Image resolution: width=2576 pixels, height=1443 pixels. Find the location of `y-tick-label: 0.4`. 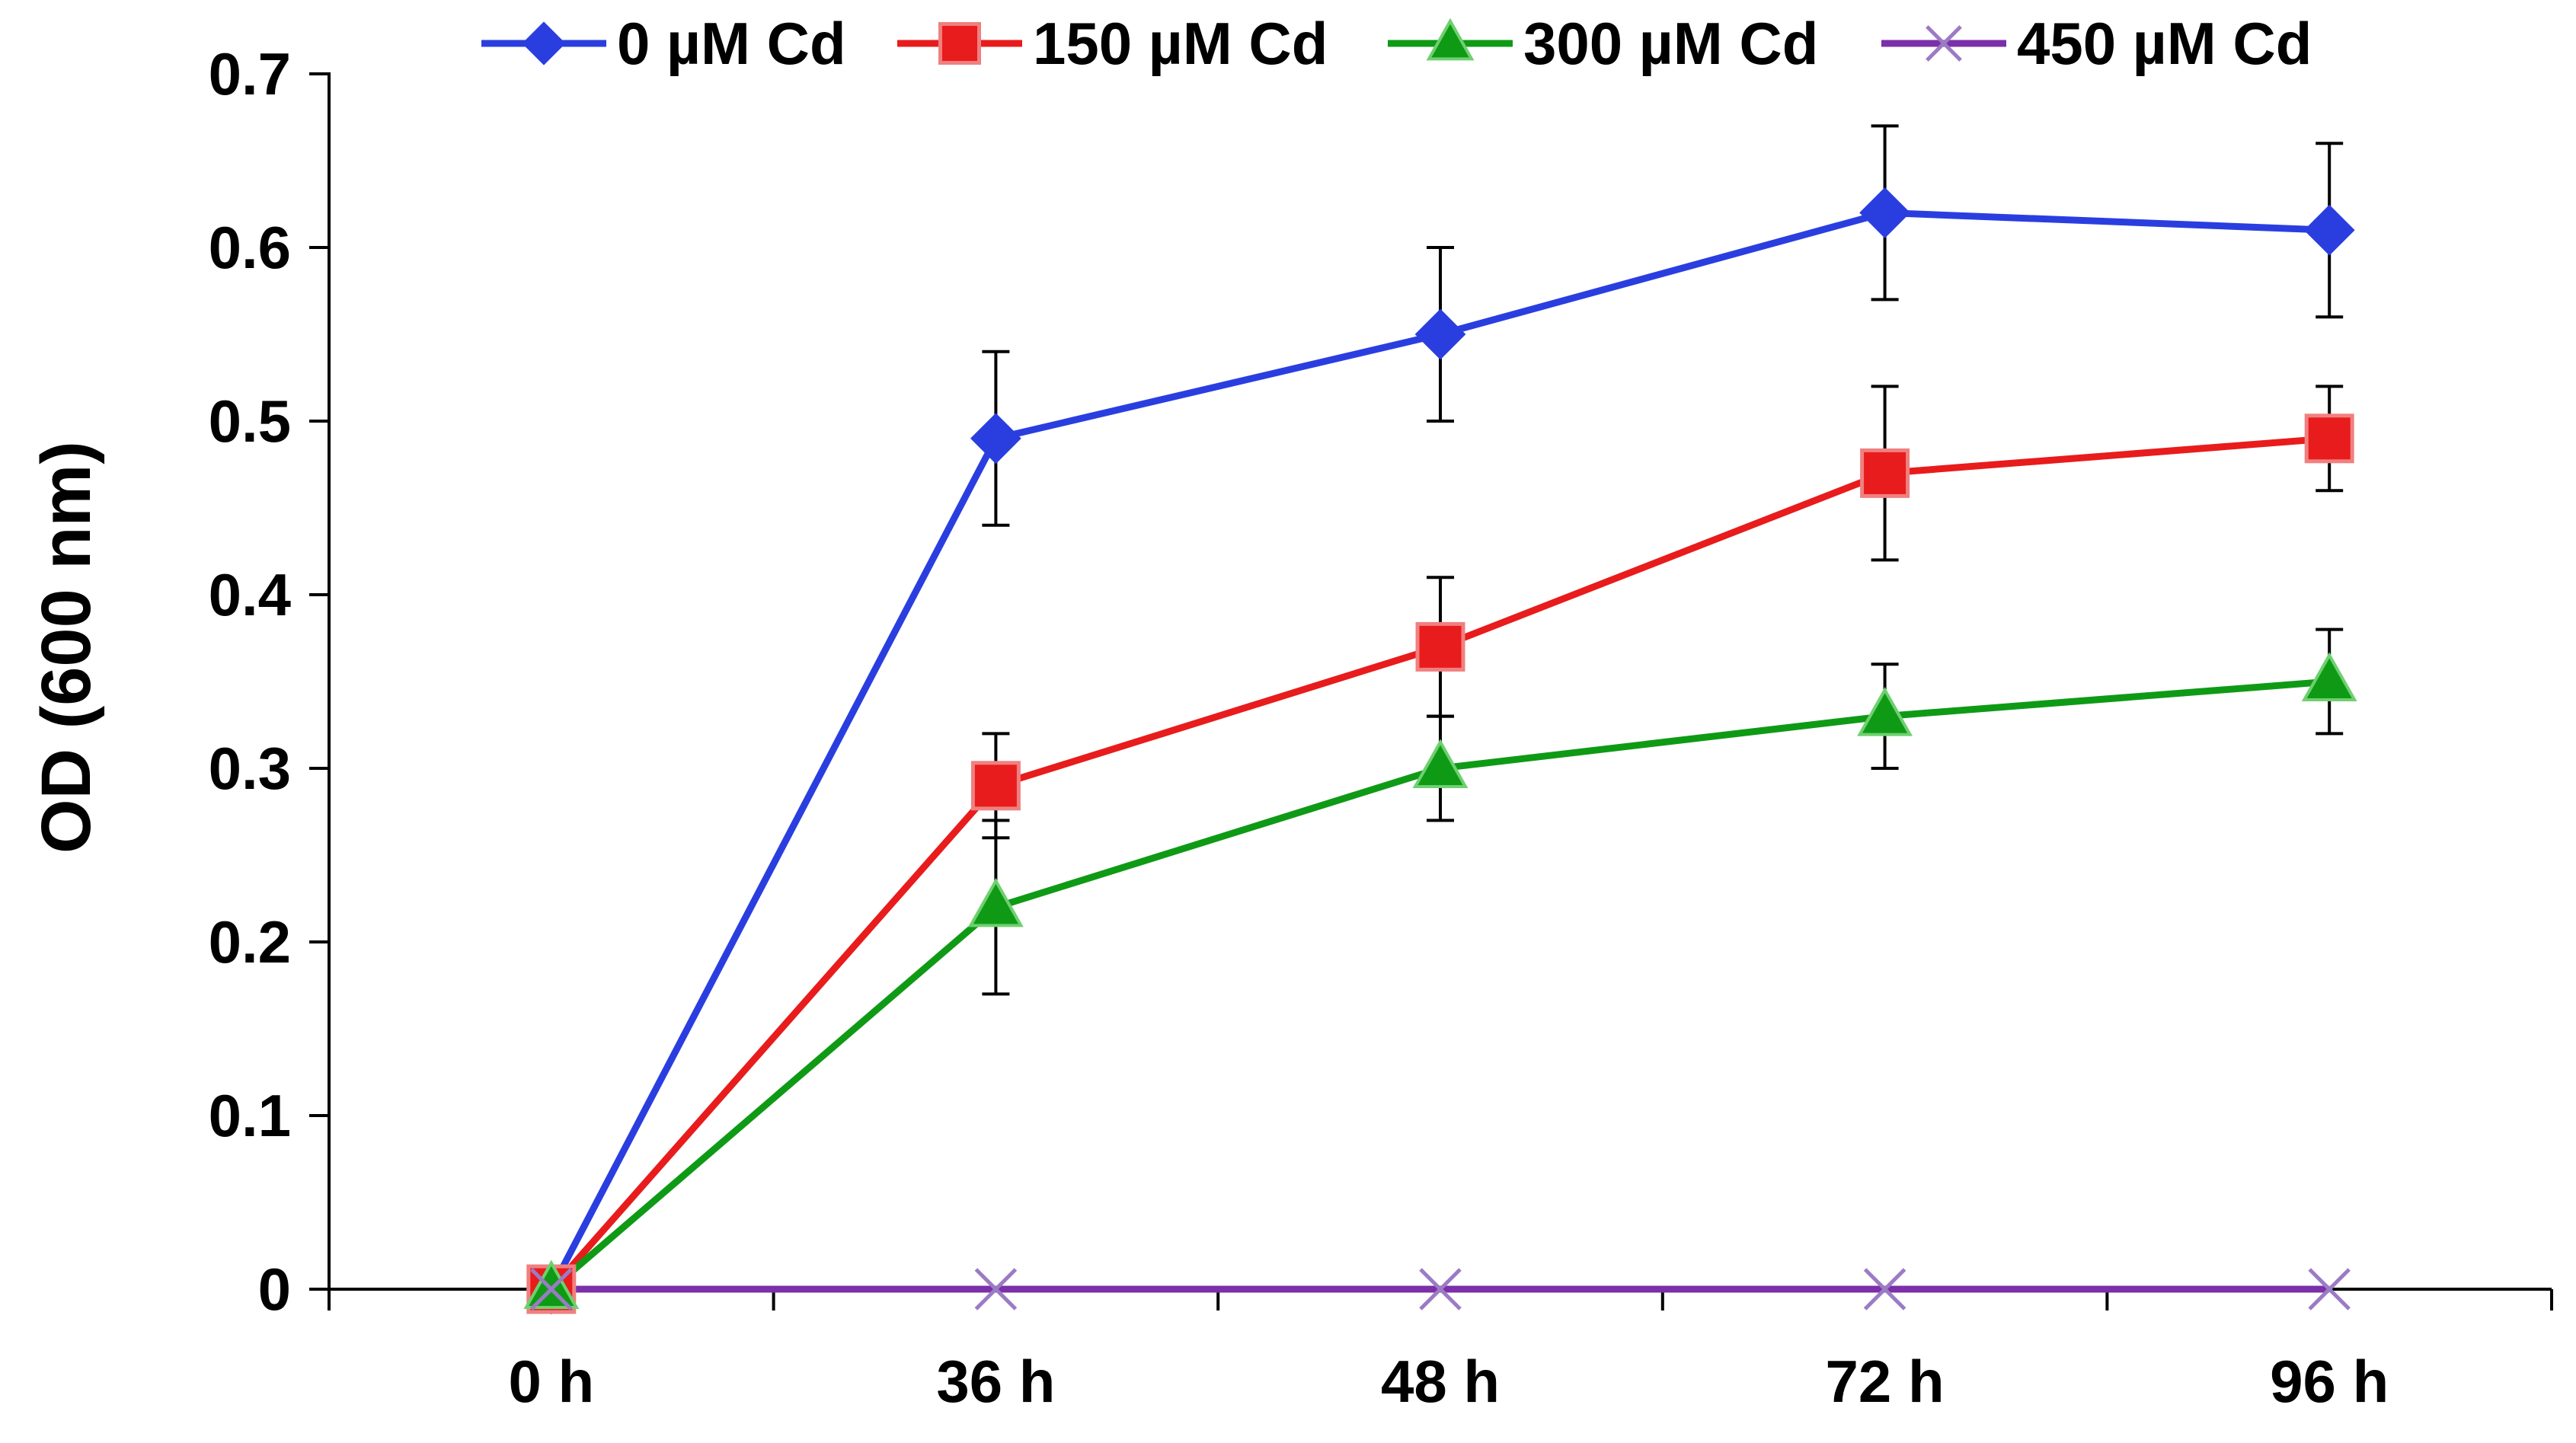

y-tick-label: 0.4 is located at coordinates (250, 594).